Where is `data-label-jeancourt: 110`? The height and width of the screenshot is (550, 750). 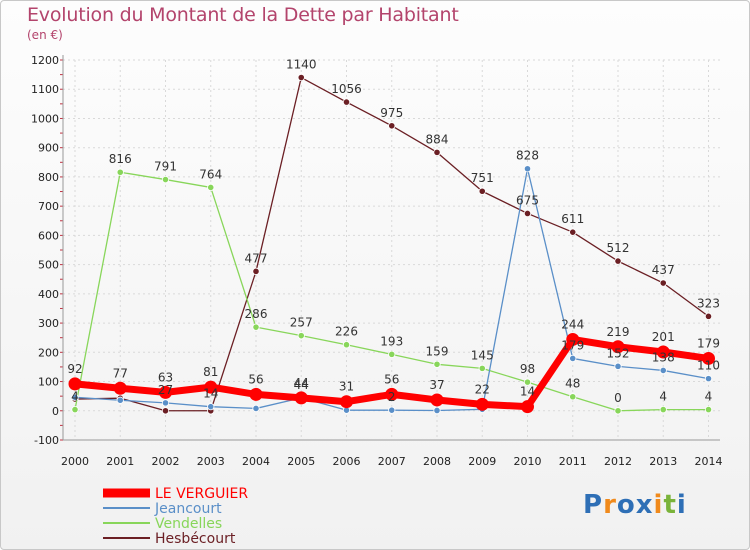 data-label-jeancourt: 110 is located at coordinates (708, 366).